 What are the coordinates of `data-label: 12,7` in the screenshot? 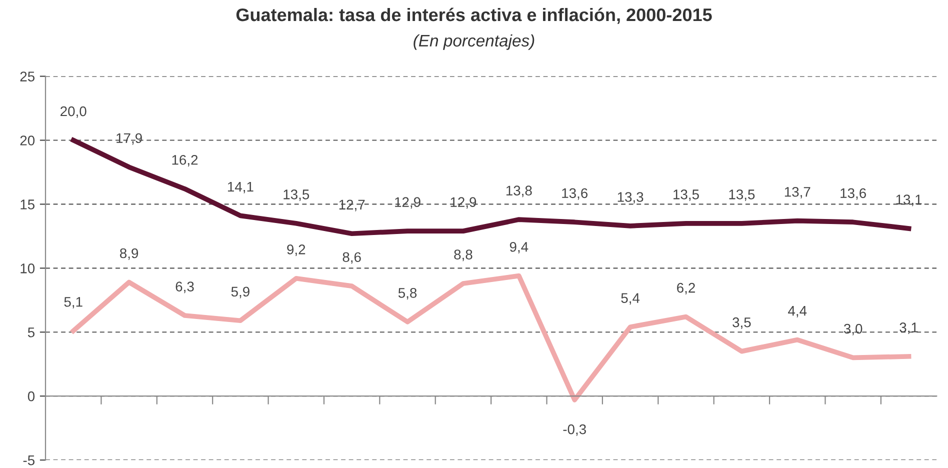 It's located at (352, 206).